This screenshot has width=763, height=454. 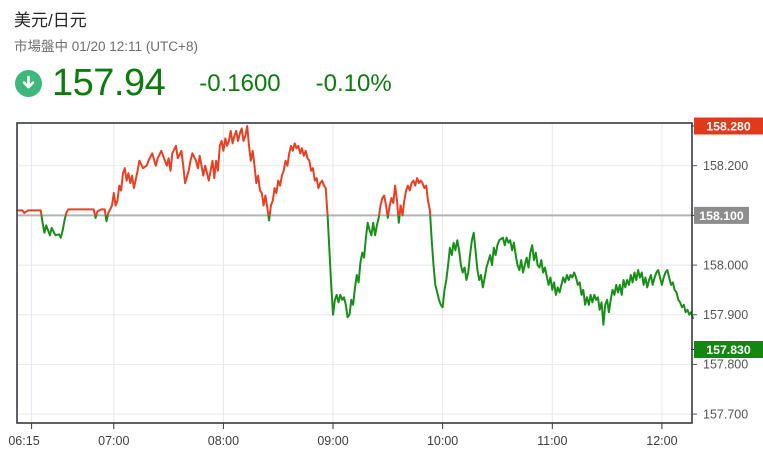 I want to click on y-axis-label: 158.000, so click(x=725, y=265).